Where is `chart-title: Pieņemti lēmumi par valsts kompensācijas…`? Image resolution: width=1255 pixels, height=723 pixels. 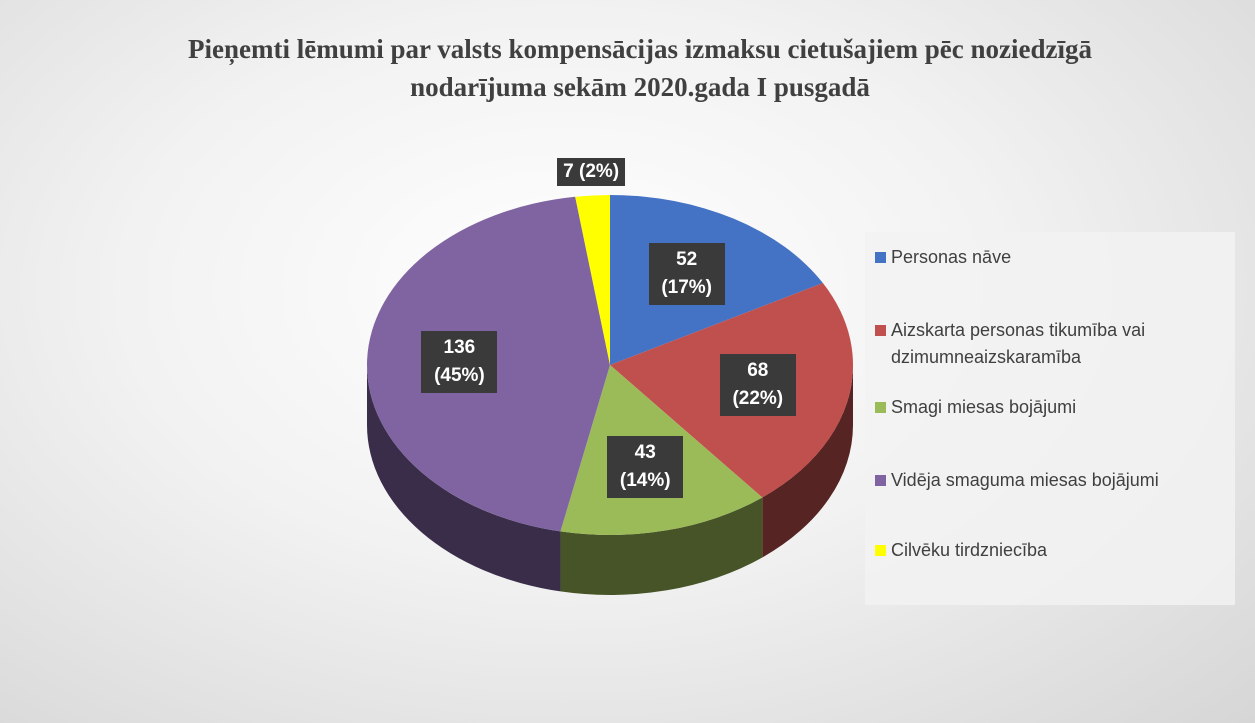 chart-title: Pieņemti lēmumi par valsts kompensācijas… is located at coordinates (640, 68).